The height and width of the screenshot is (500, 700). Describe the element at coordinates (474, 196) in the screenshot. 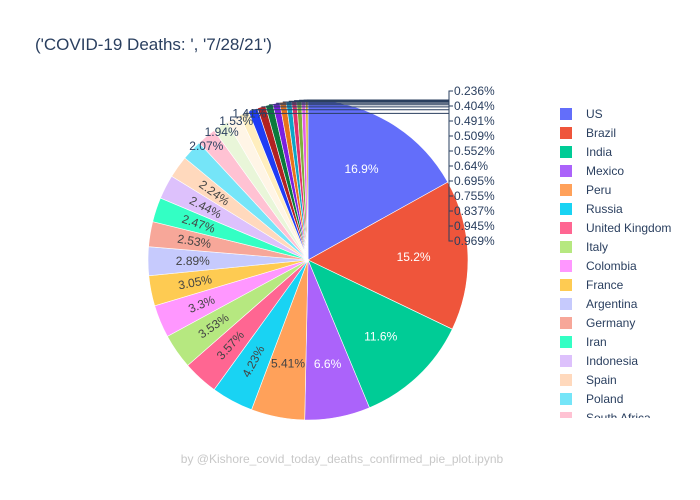

I see `slice-label-outside: 0.755%` at that location.